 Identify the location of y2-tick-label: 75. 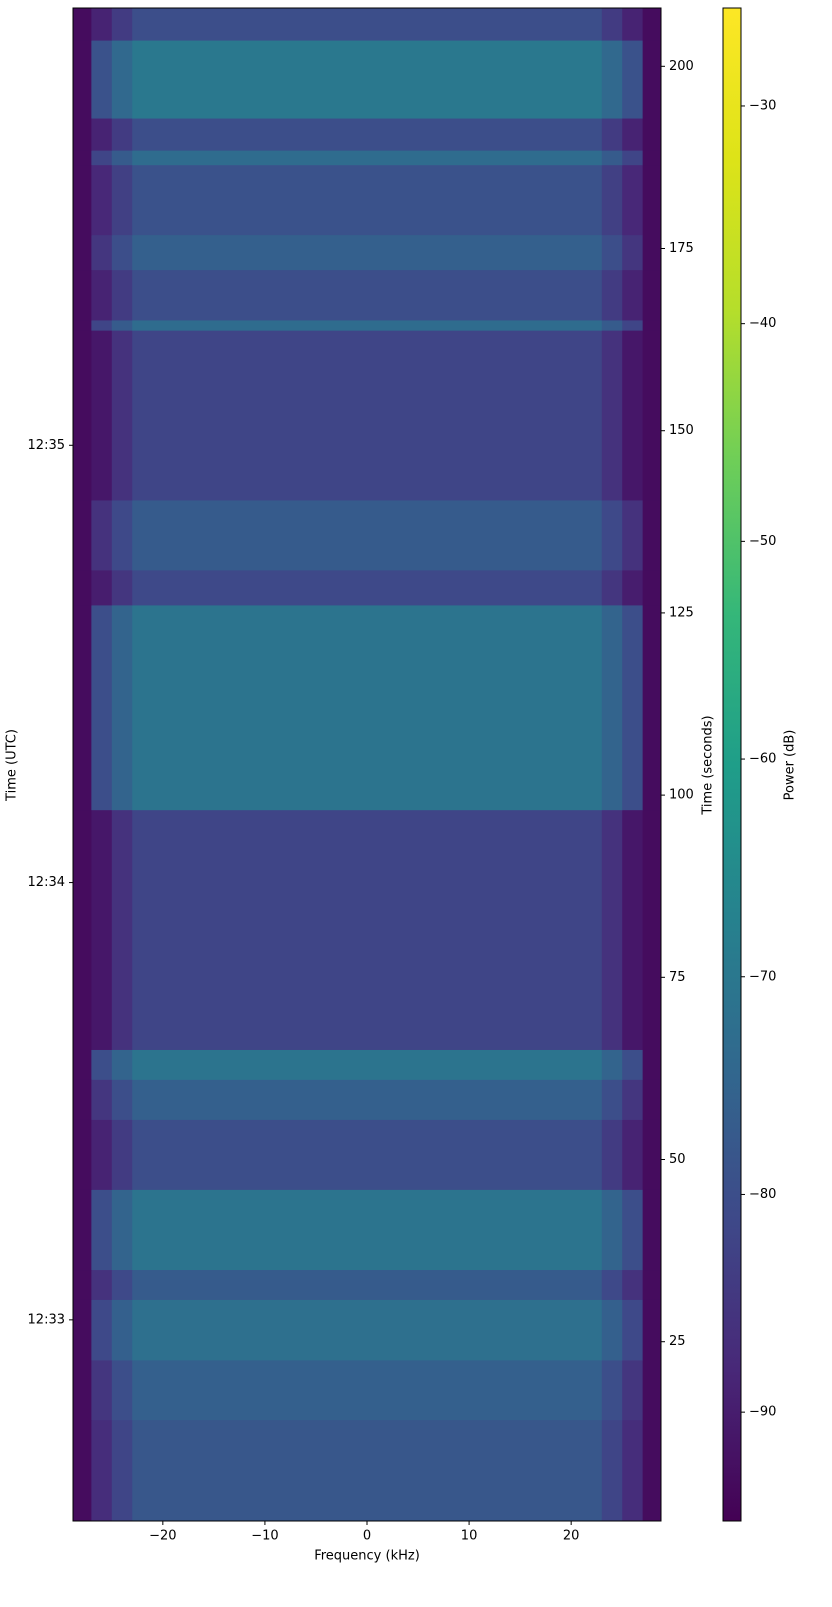
(677, 977).